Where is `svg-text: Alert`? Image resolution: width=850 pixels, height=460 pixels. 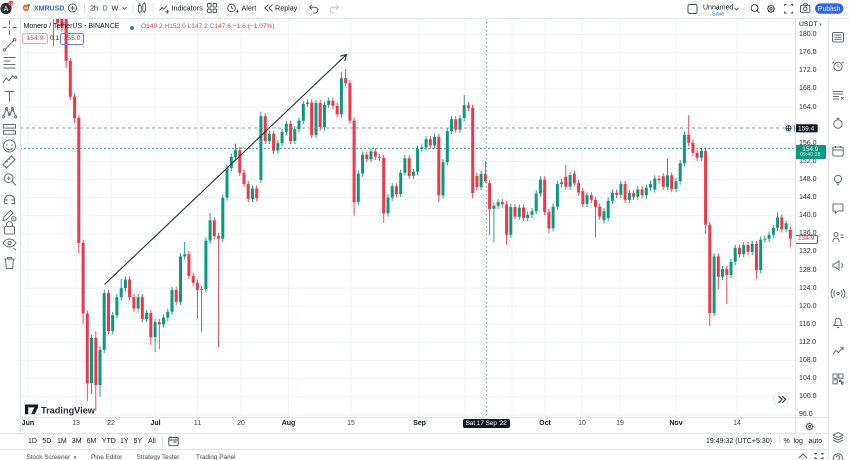 svg-text: Alert is located at coordinates (249, 8).